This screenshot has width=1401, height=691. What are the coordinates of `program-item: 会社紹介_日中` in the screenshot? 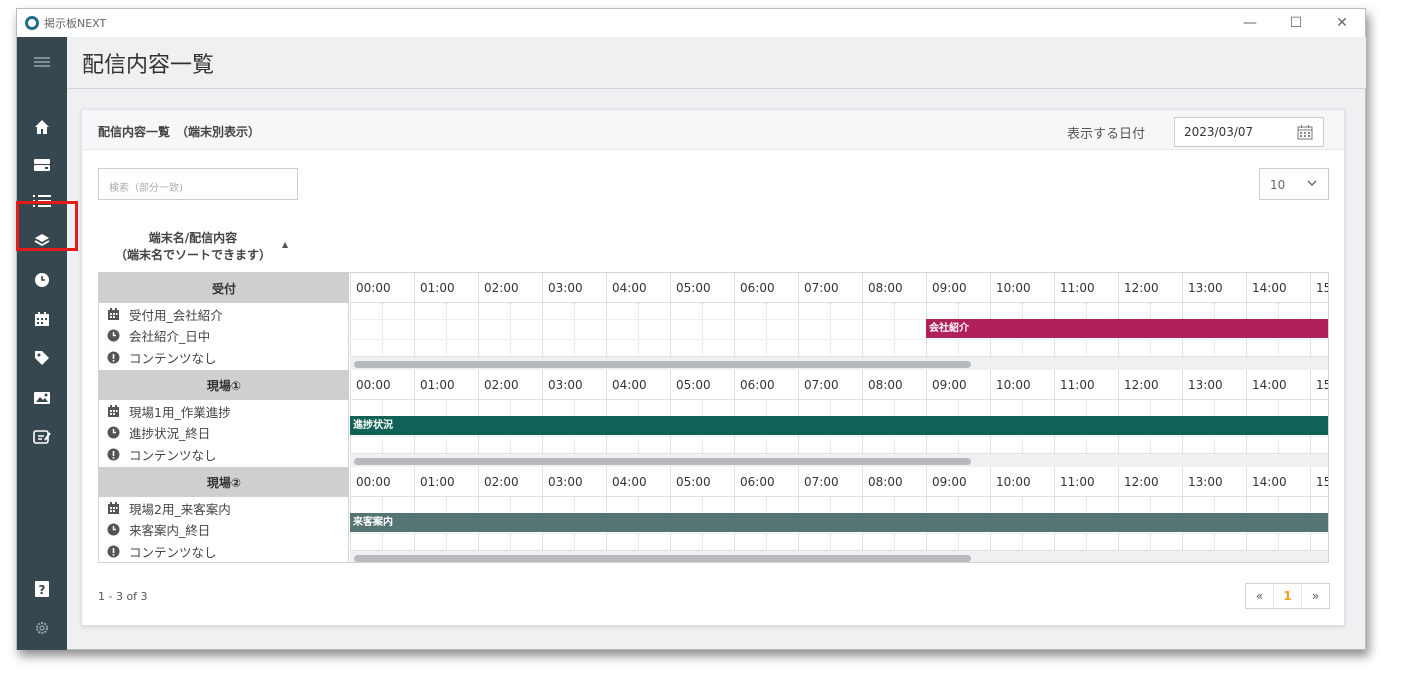 It's located at (158, 335).